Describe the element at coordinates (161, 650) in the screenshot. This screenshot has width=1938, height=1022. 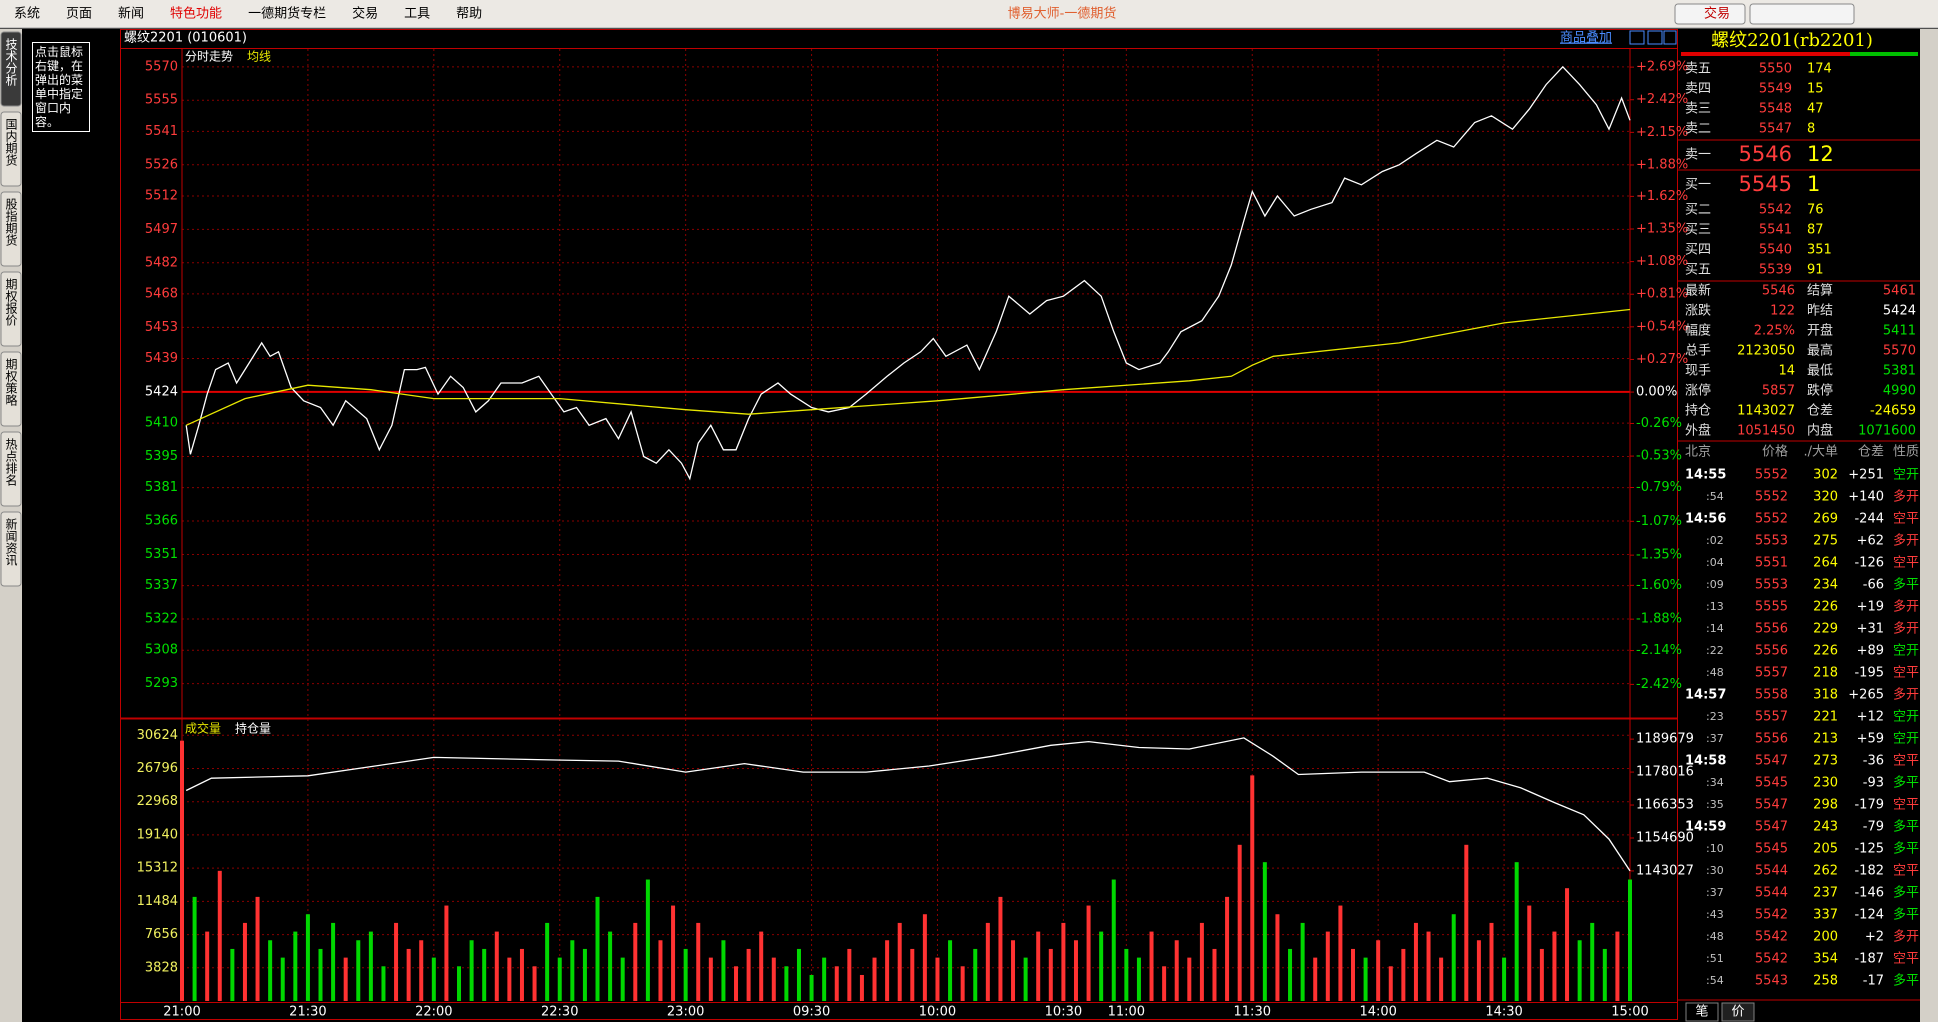
I see `y-tick-label: 5308` at that location.